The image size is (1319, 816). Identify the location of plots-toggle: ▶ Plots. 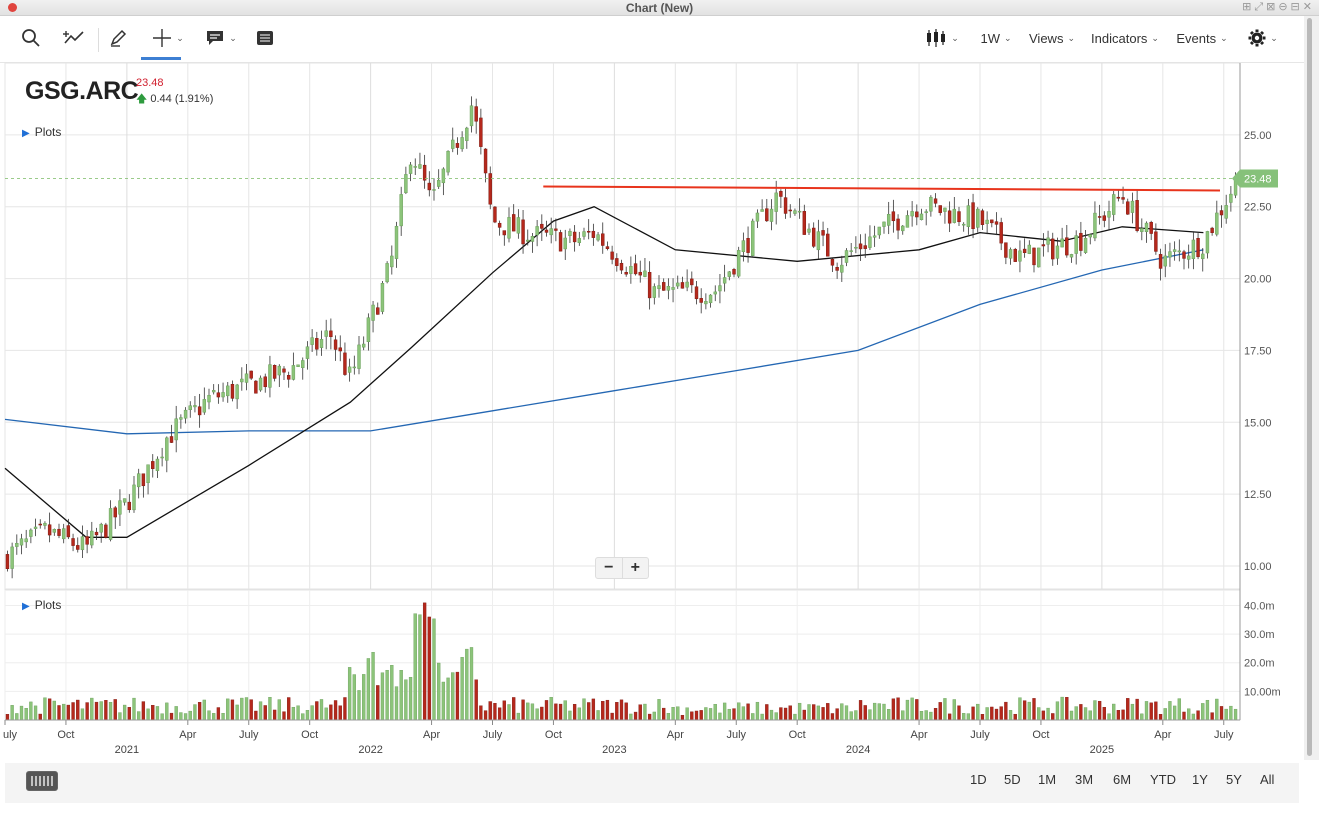
(42, 132).